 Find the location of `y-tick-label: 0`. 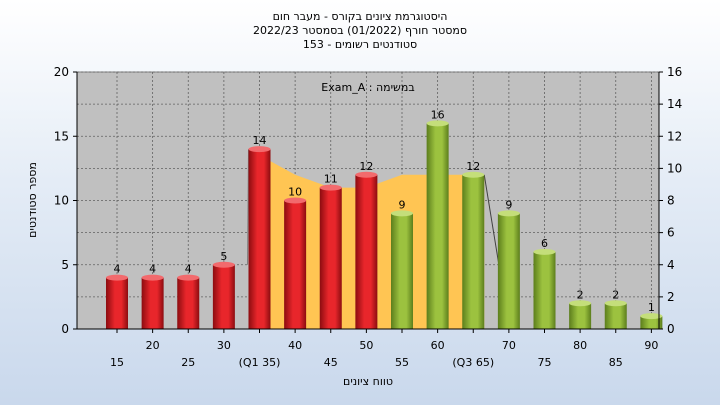

y-tick-label: 0 is located at coordinates (65, 329).